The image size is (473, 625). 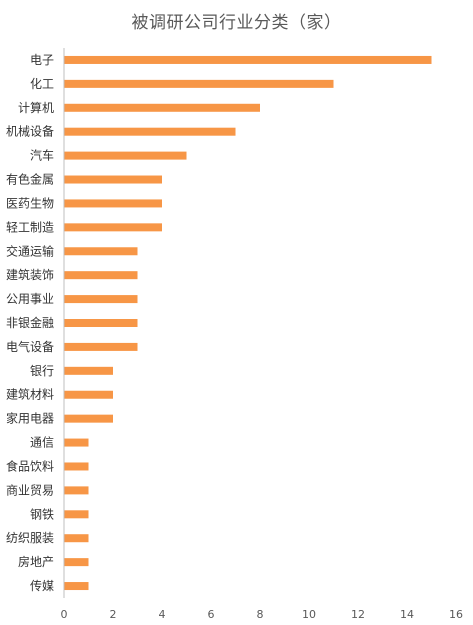 I want to click on category-label: 建筑材料, so click(x=30, y=394).